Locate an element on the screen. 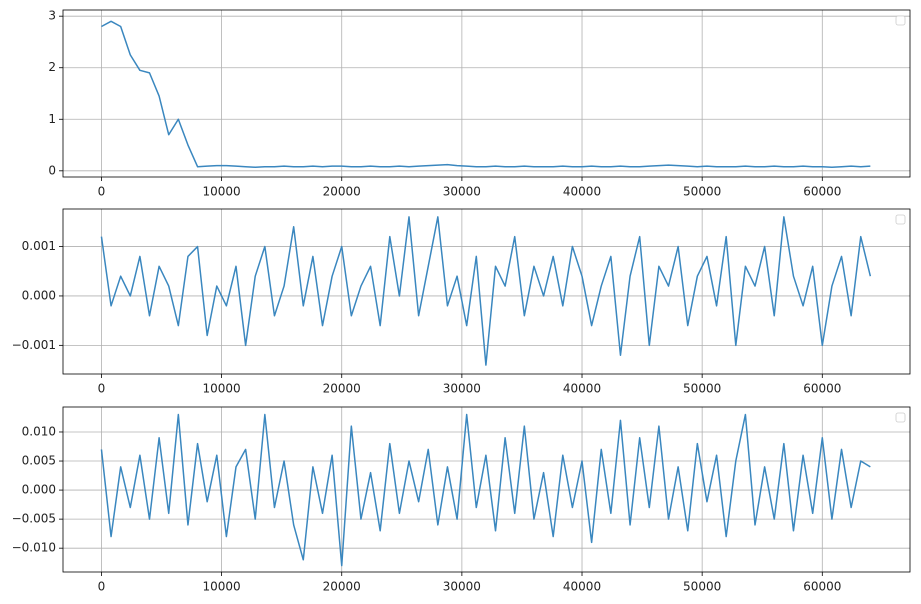  y-tick-label: −0.001 is located at coordinates (34, 345).